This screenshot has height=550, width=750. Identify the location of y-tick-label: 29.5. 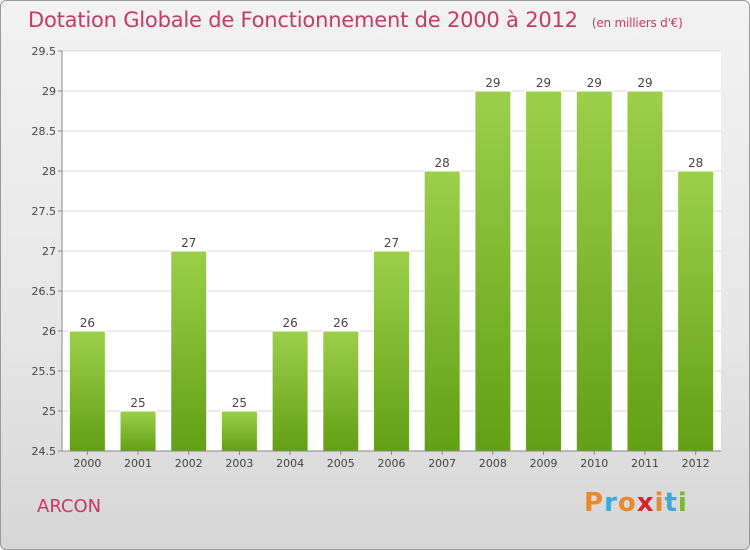
(44, 51).